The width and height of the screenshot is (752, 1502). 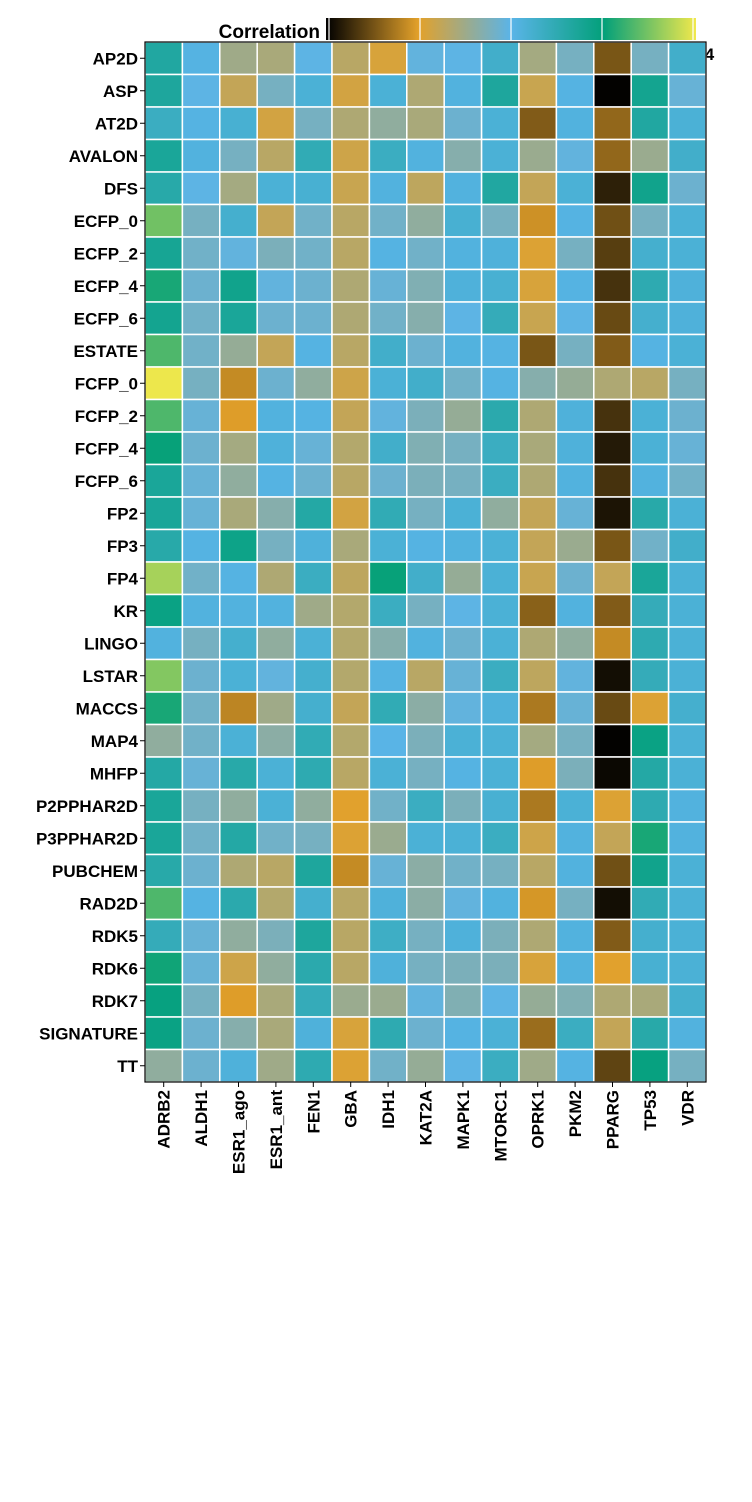 I want to click on row-label: AT2D, so click(x=116, y=123).